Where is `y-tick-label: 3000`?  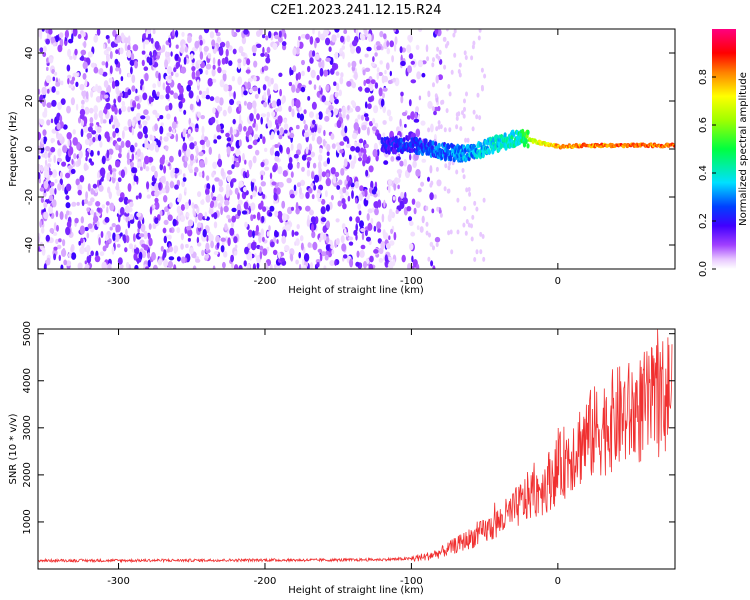
y-tick-label: 3000 is located at coordinates (27, 427).